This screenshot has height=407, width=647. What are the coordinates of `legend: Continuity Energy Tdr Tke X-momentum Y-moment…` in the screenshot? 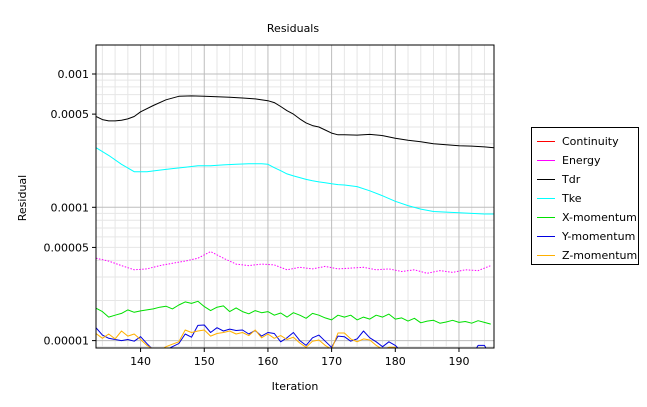 It's located at (585, 196).